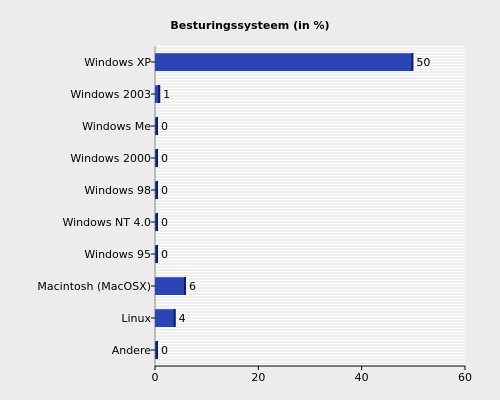  Describe the element at coordinates (117, 190) in the screenshot. I see `category-label: Windows 98` at that location.